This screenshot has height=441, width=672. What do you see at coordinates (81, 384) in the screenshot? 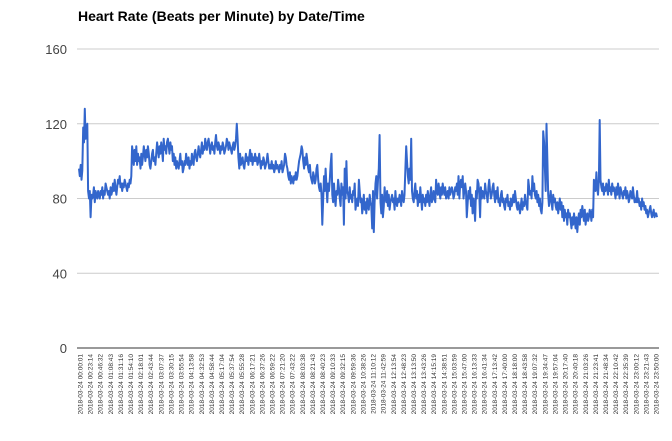
I see `x-tick-label: 2018-03-24 00:00:01` at bounding box center [81, 384].